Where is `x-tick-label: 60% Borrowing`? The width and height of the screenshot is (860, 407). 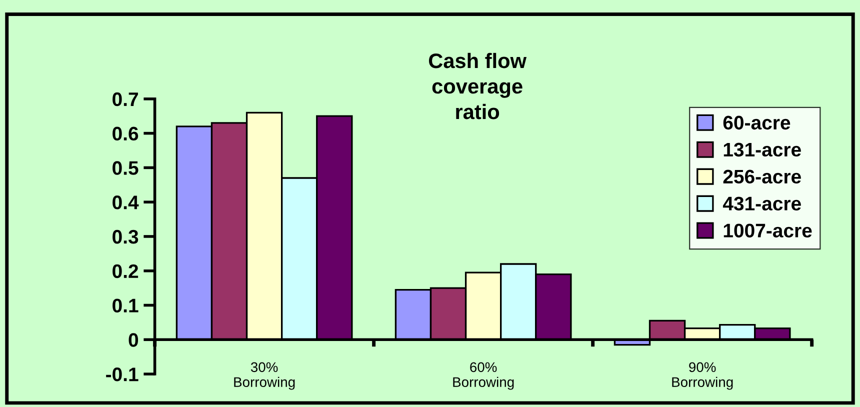 x-tick-label: 60% Borrowing is located at coordinates (483, 376).